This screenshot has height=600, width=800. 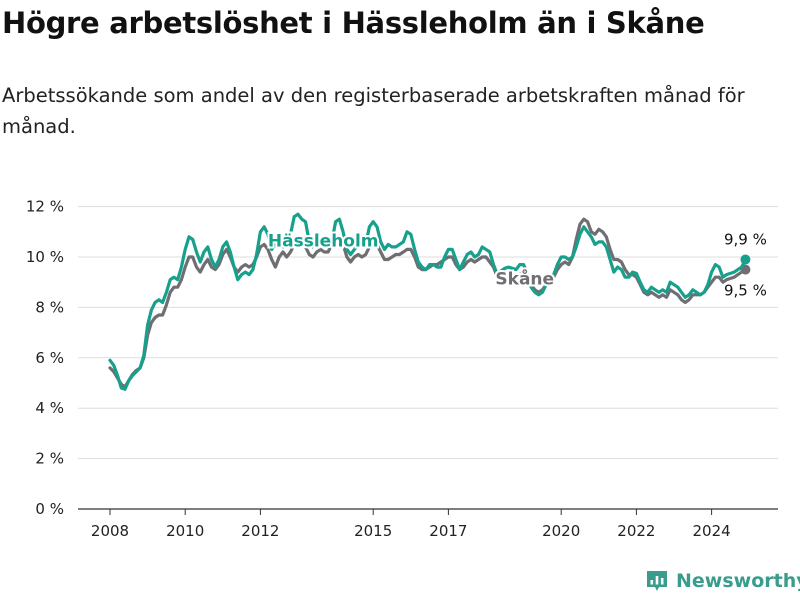 I want to click on end-value-label: 9,5 %, so click(x=745, y=291).